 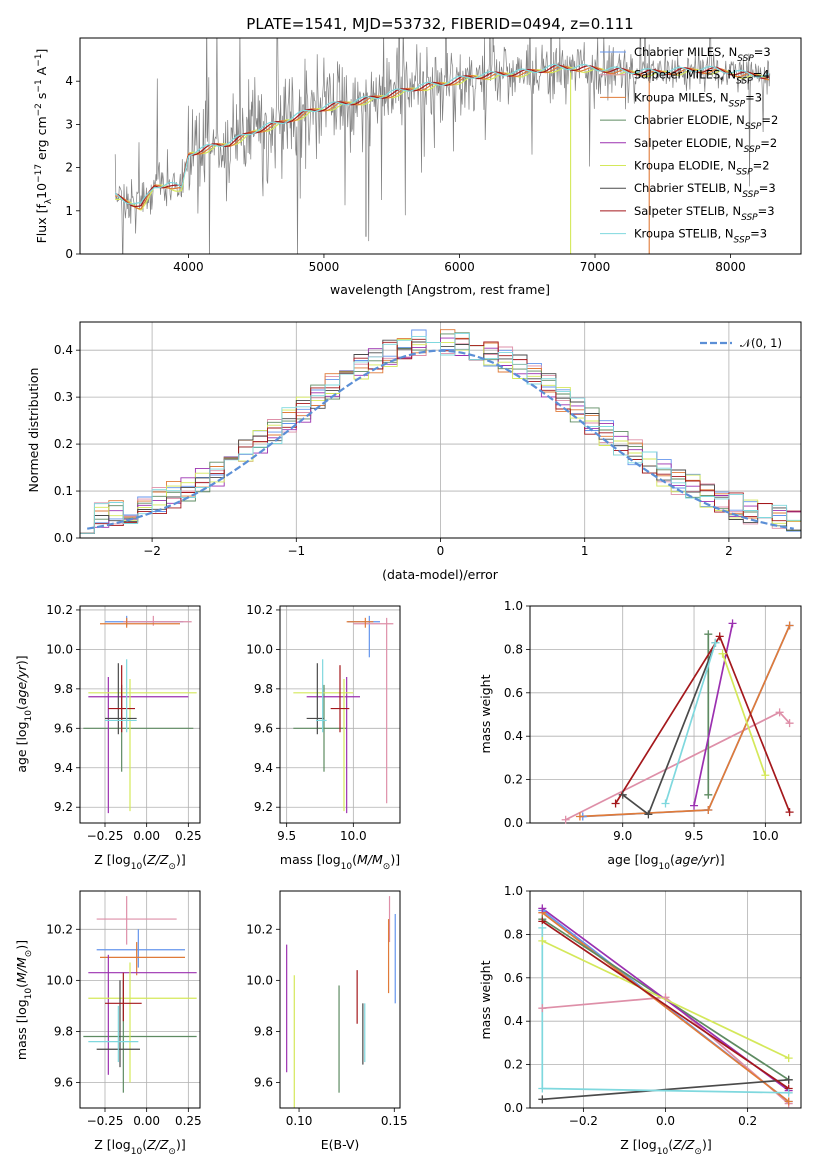 What do you see at coordinates (789, 625) in the screenshot?
I see `plus-marker-c2` at bounding box center [789, 625].